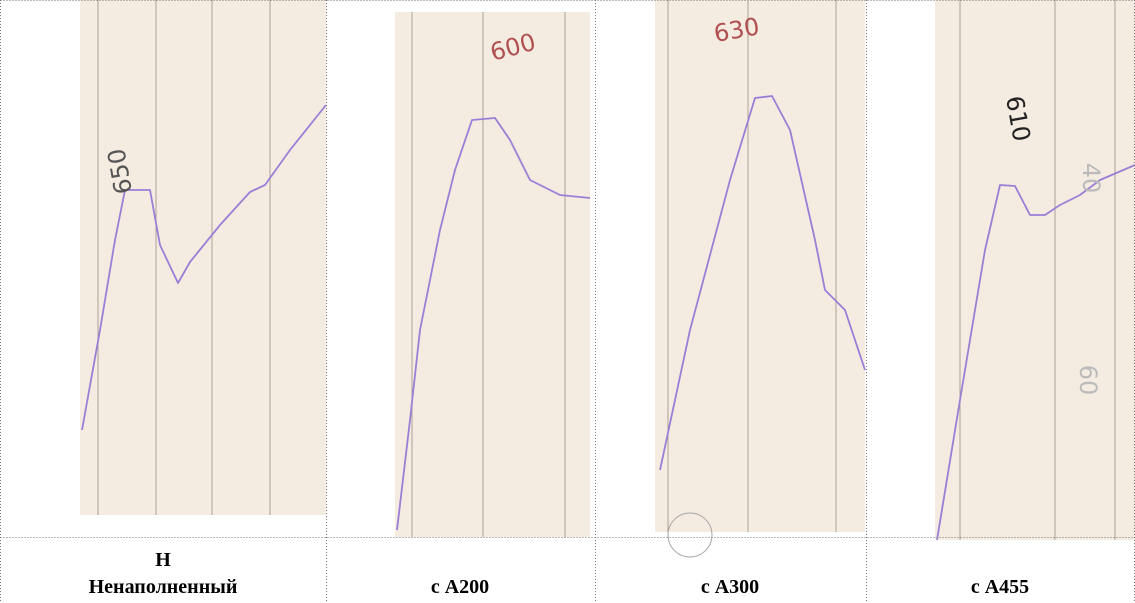  I want to click on paper, so click(492, 274).